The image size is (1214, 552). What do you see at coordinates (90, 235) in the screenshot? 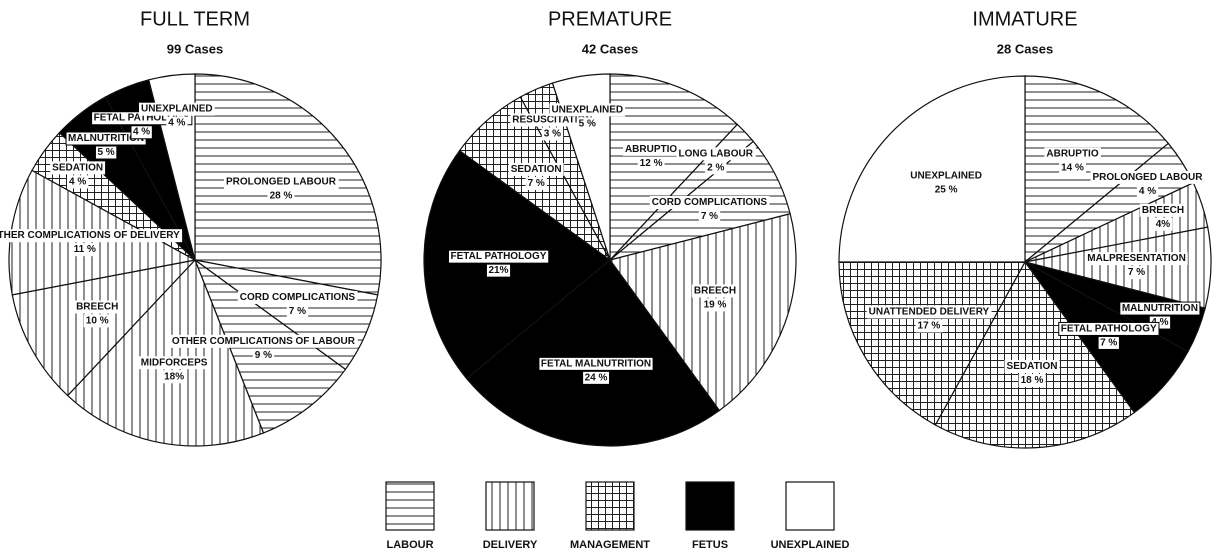
I see `slice-label: OTHER COMPLICATIONS OF DELIVERY` at bounding box center [90, 235].